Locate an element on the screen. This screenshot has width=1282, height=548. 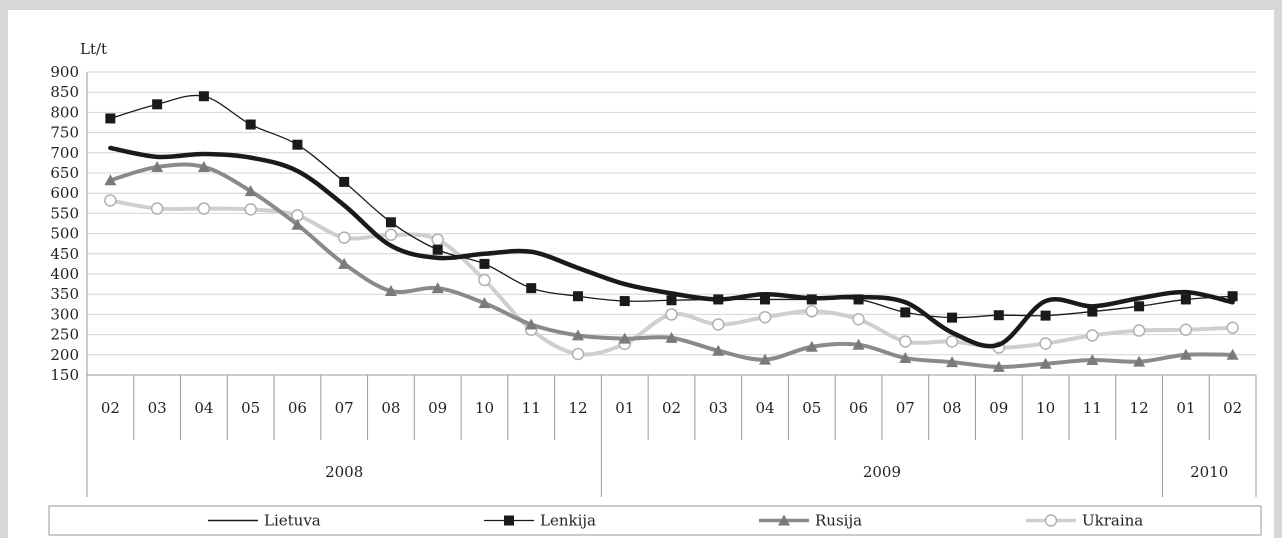
y-tick-label: 300 is located at coordinates (64, 314).